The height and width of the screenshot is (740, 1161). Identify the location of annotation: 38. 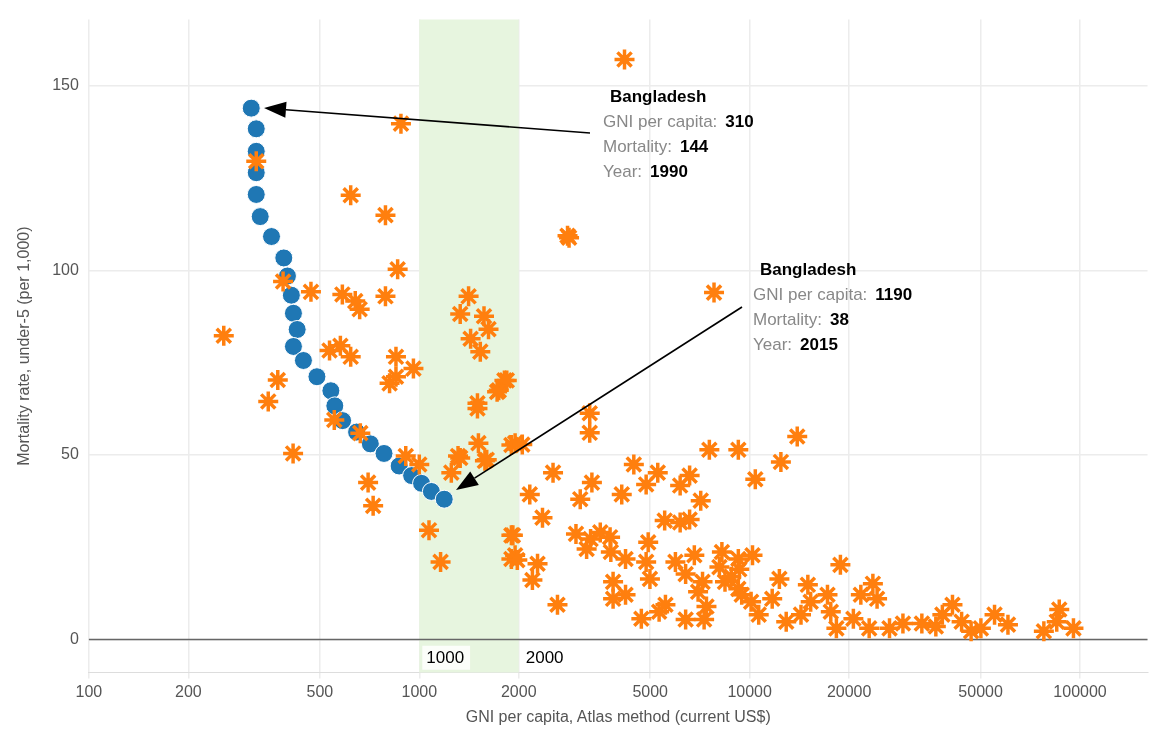
(839, 319).